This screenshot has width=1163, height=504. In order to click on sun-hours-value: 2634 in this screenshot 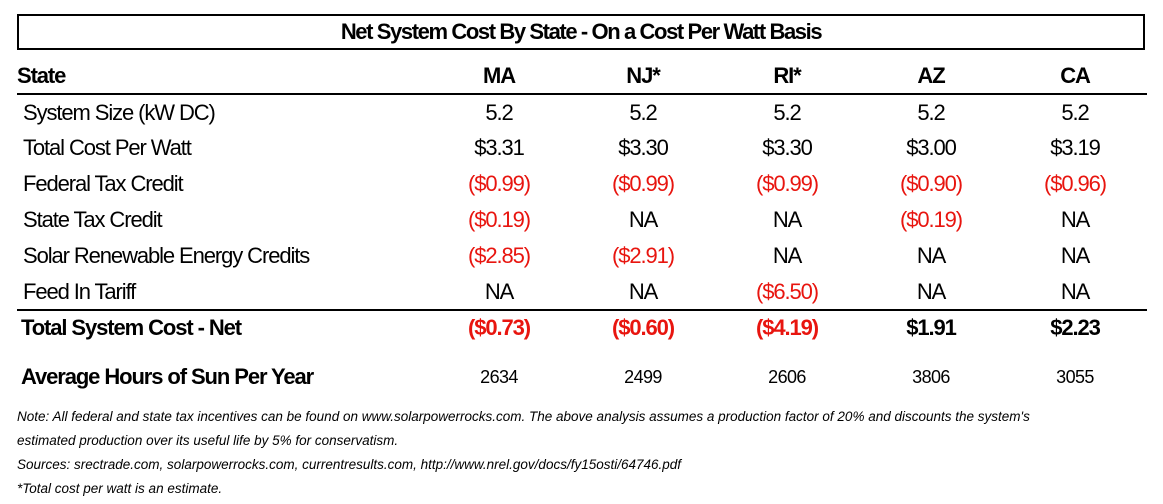, I will do `click(499, 376)`.